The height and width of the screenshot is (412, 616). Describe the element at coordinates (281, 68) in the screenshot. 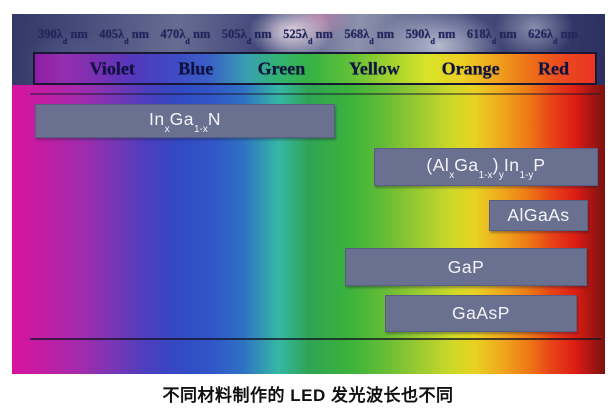

I see `color-band-label-green: Green` at that location.